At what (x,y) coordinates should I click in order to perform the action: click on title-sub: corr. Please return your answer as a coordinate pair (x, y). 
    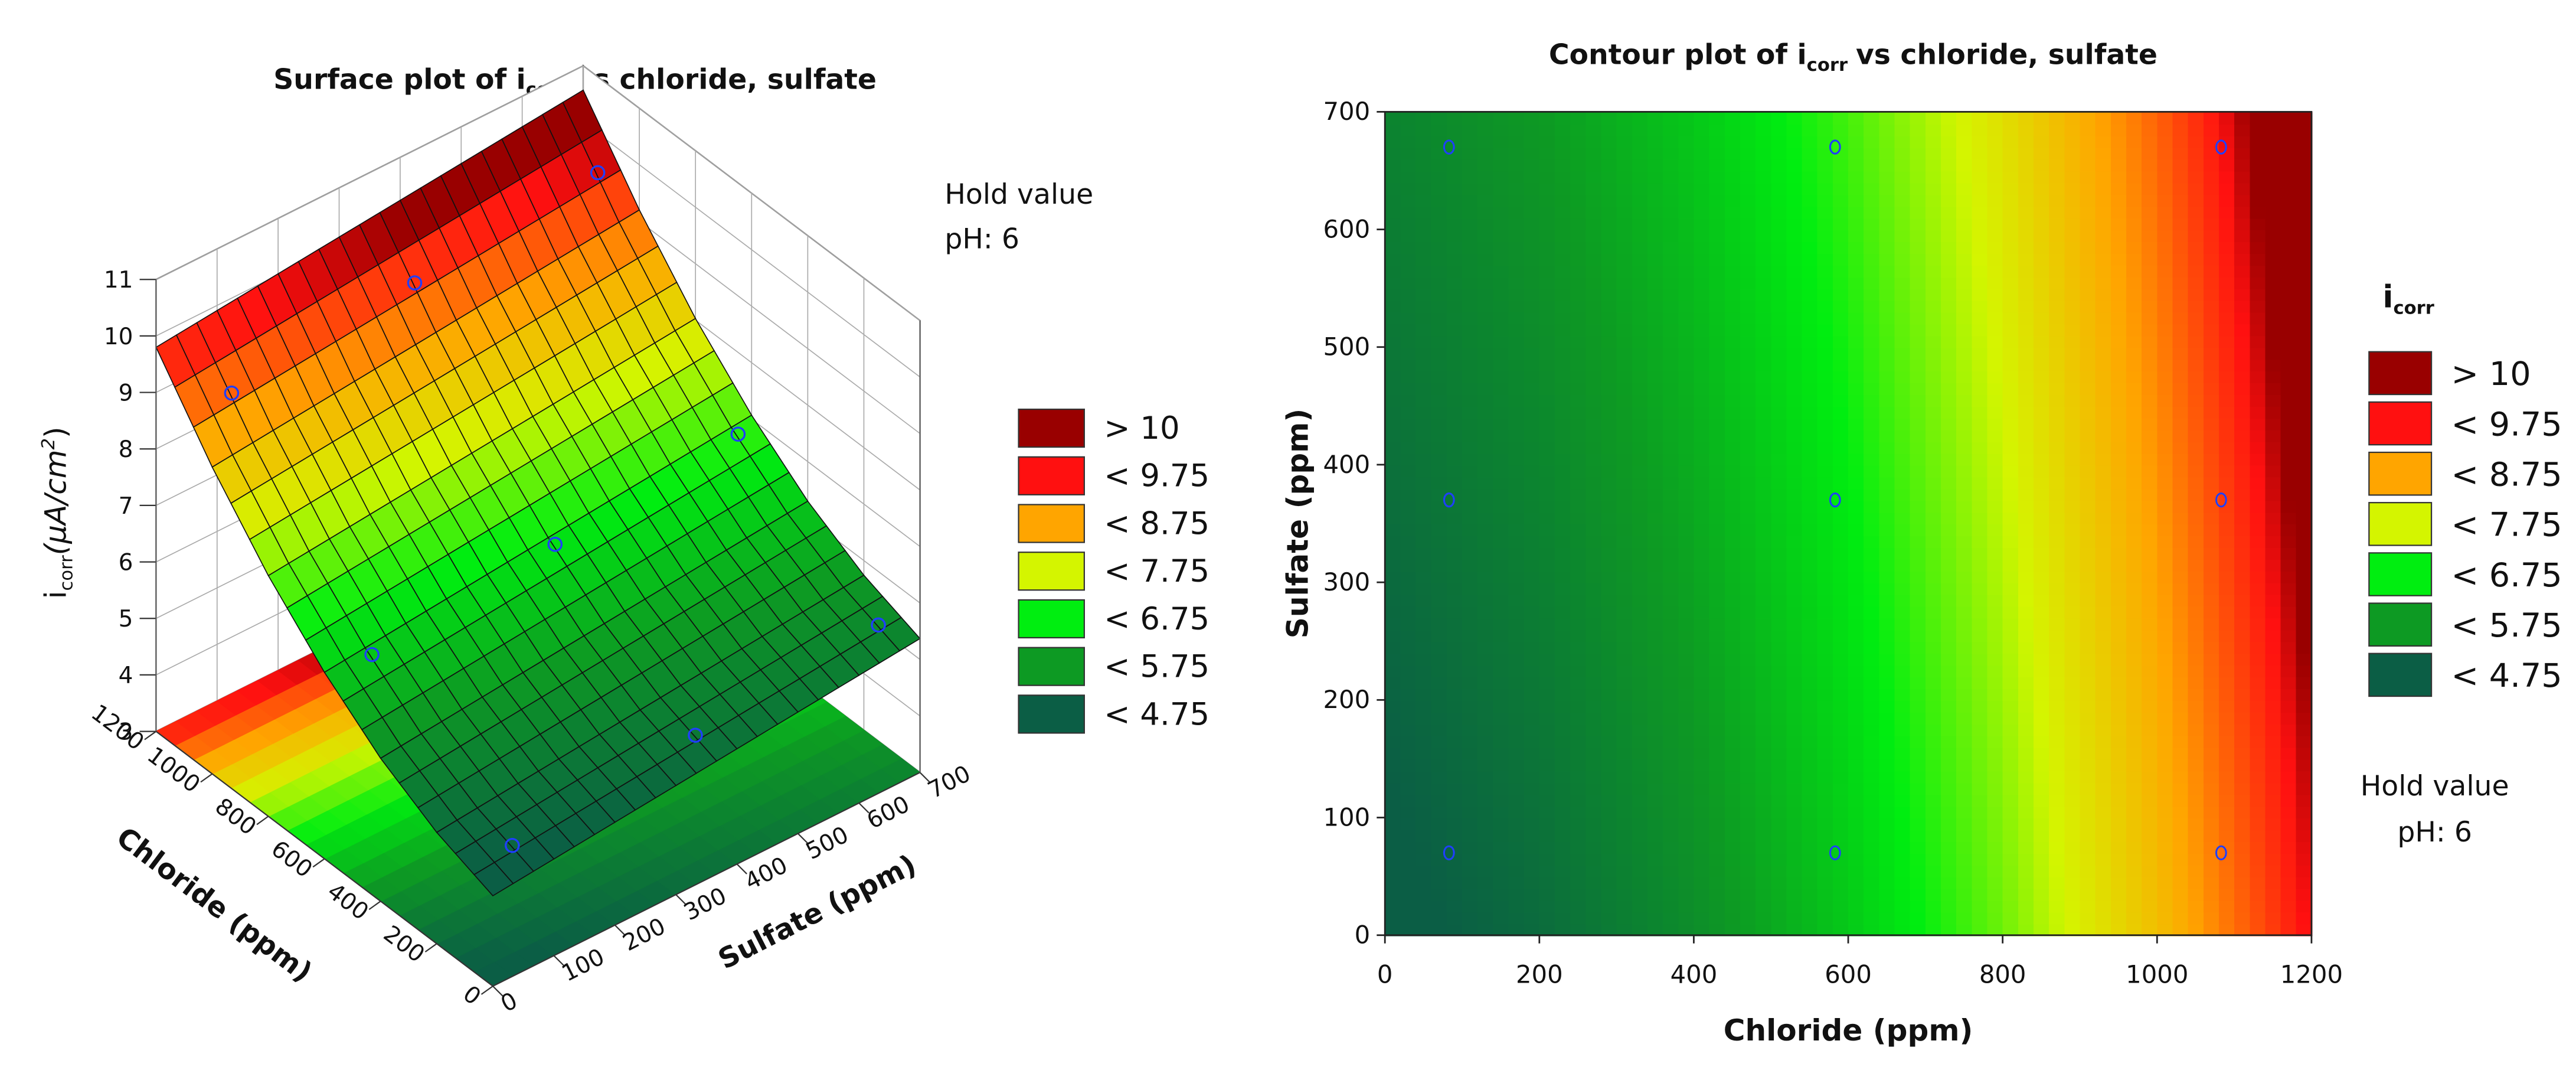
    Looking at the image, I should click on (1827, 65).